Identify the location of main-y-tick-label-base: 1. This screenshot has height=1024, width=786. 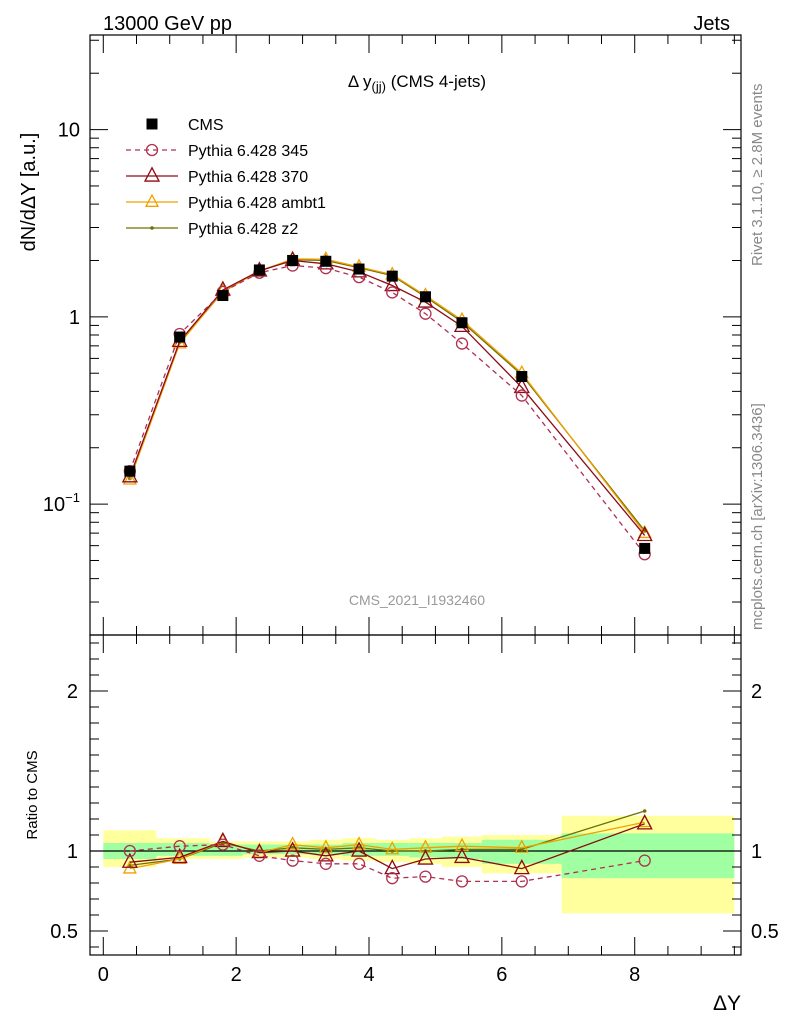
(74, 318).